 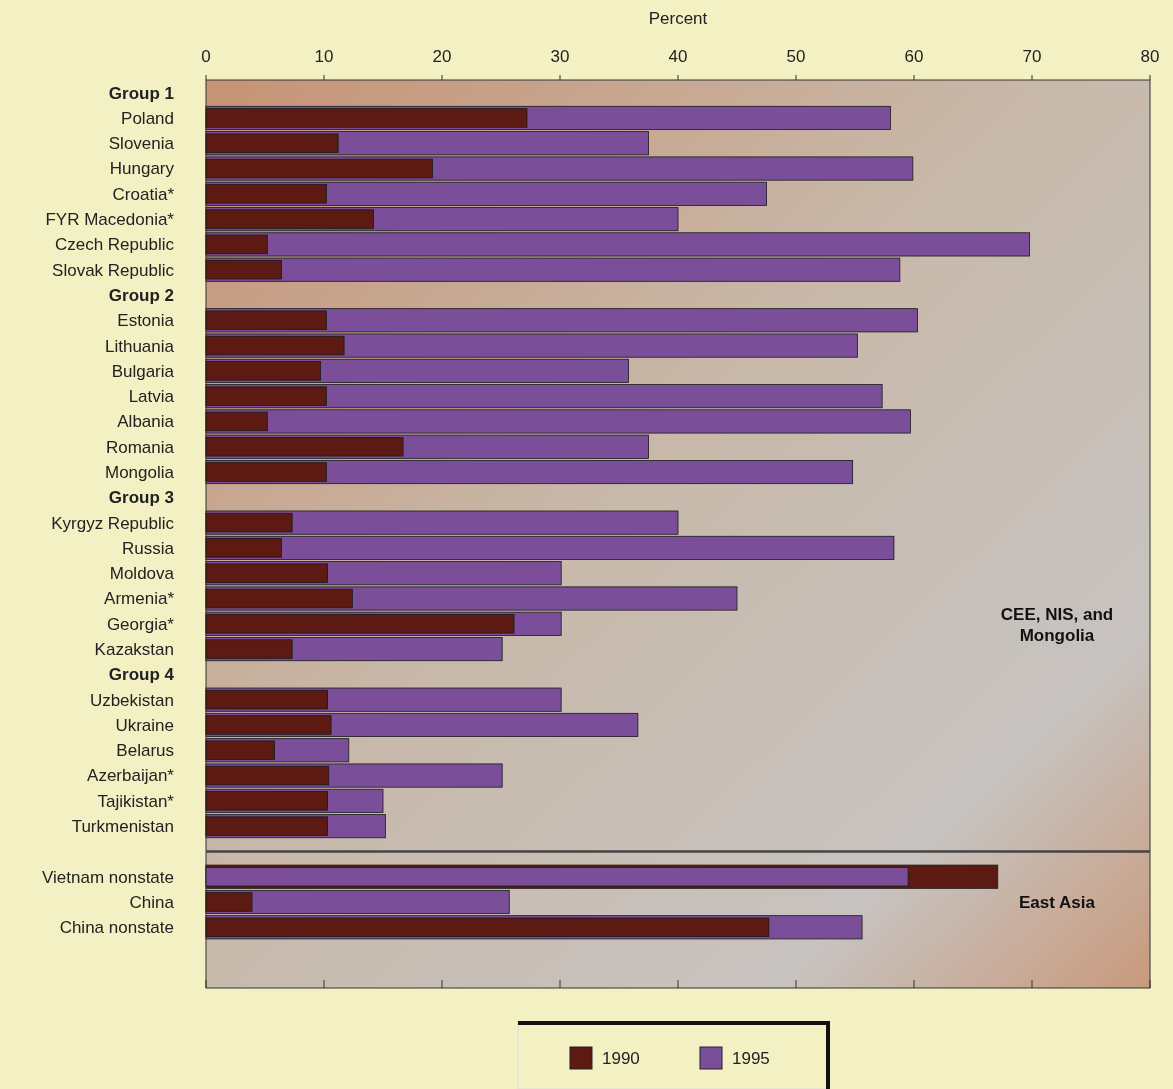 I want to click on y-tick-label: Moldova, so click(x=142, y=574).